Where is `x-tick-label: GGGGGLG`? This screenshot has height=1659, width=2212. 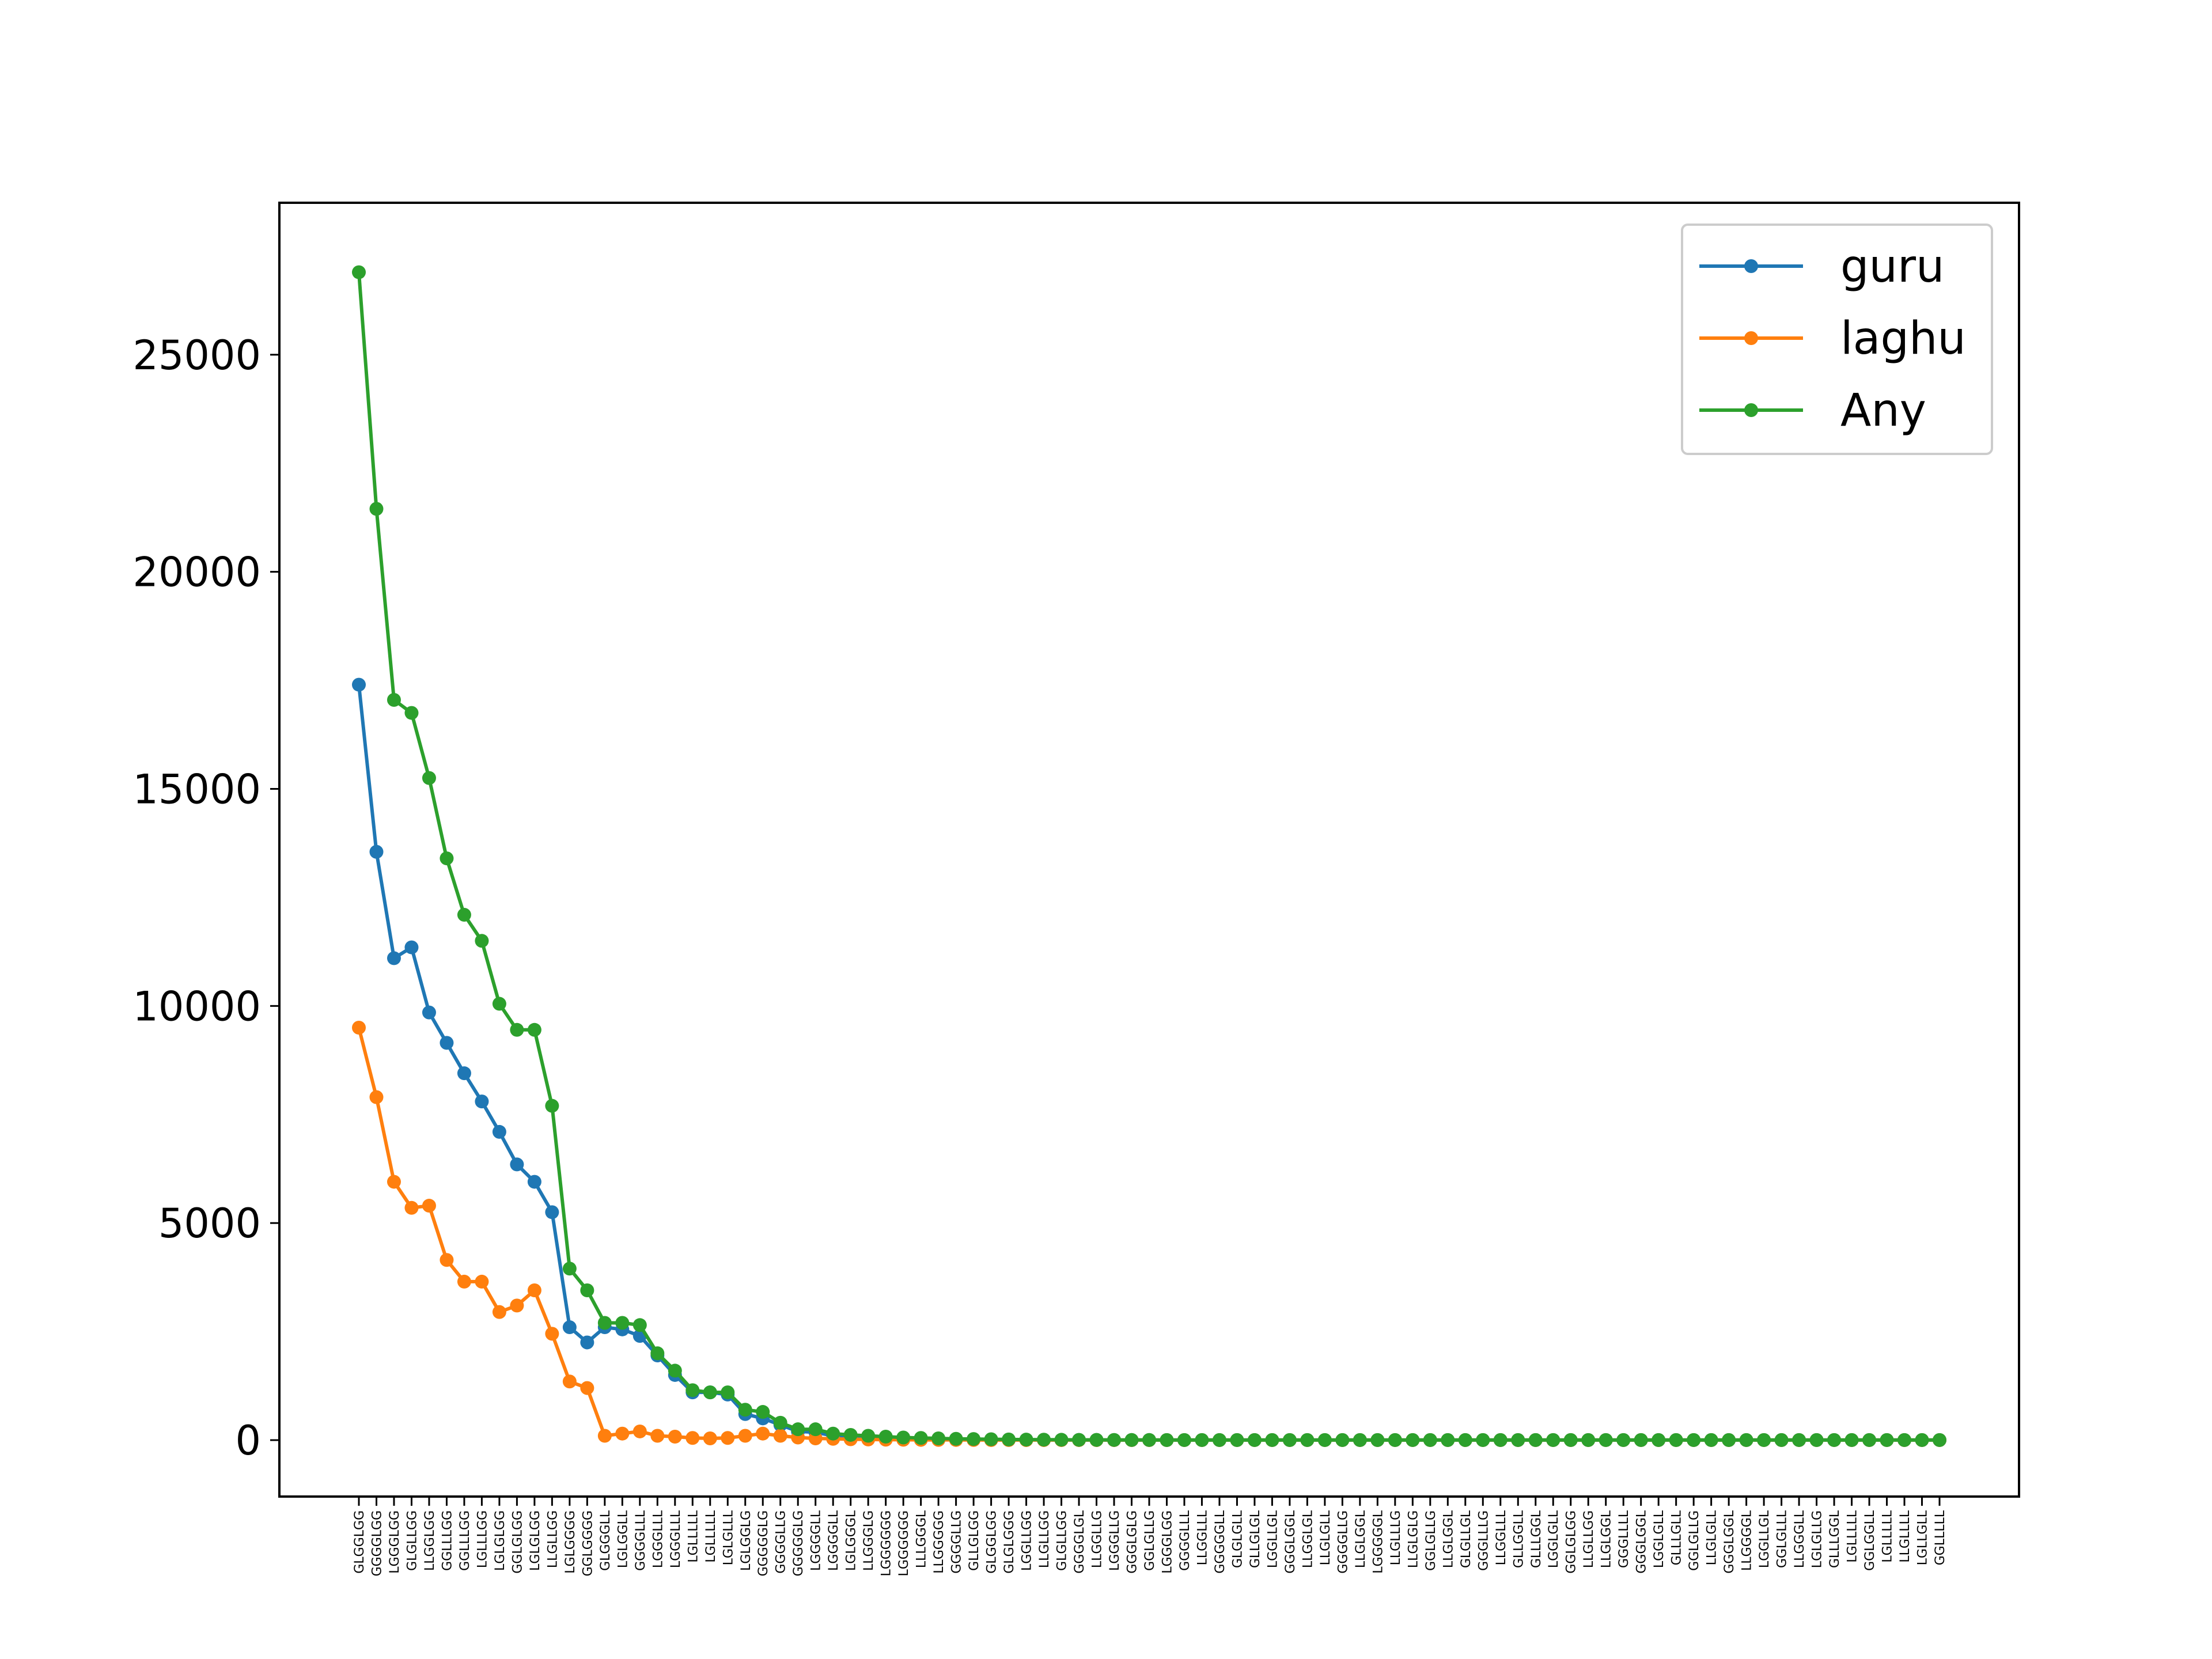 x-tick-label: GGGGGLG is located at coordinates (798, 1543).